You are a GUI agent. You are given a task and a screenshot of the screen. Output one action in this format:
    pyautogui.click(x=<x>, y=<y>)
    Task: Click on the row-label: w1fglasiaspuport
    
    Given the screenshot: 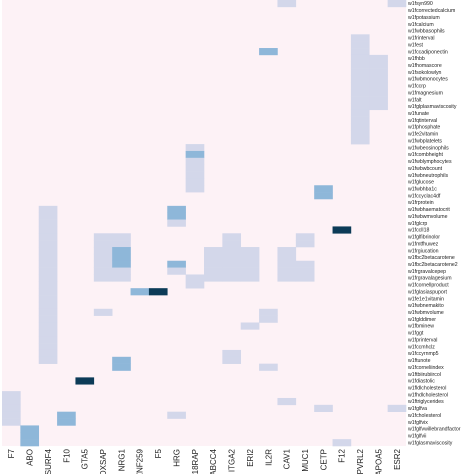 What is the action you would take?
    pyautogui.click(x=427, y=292)
    